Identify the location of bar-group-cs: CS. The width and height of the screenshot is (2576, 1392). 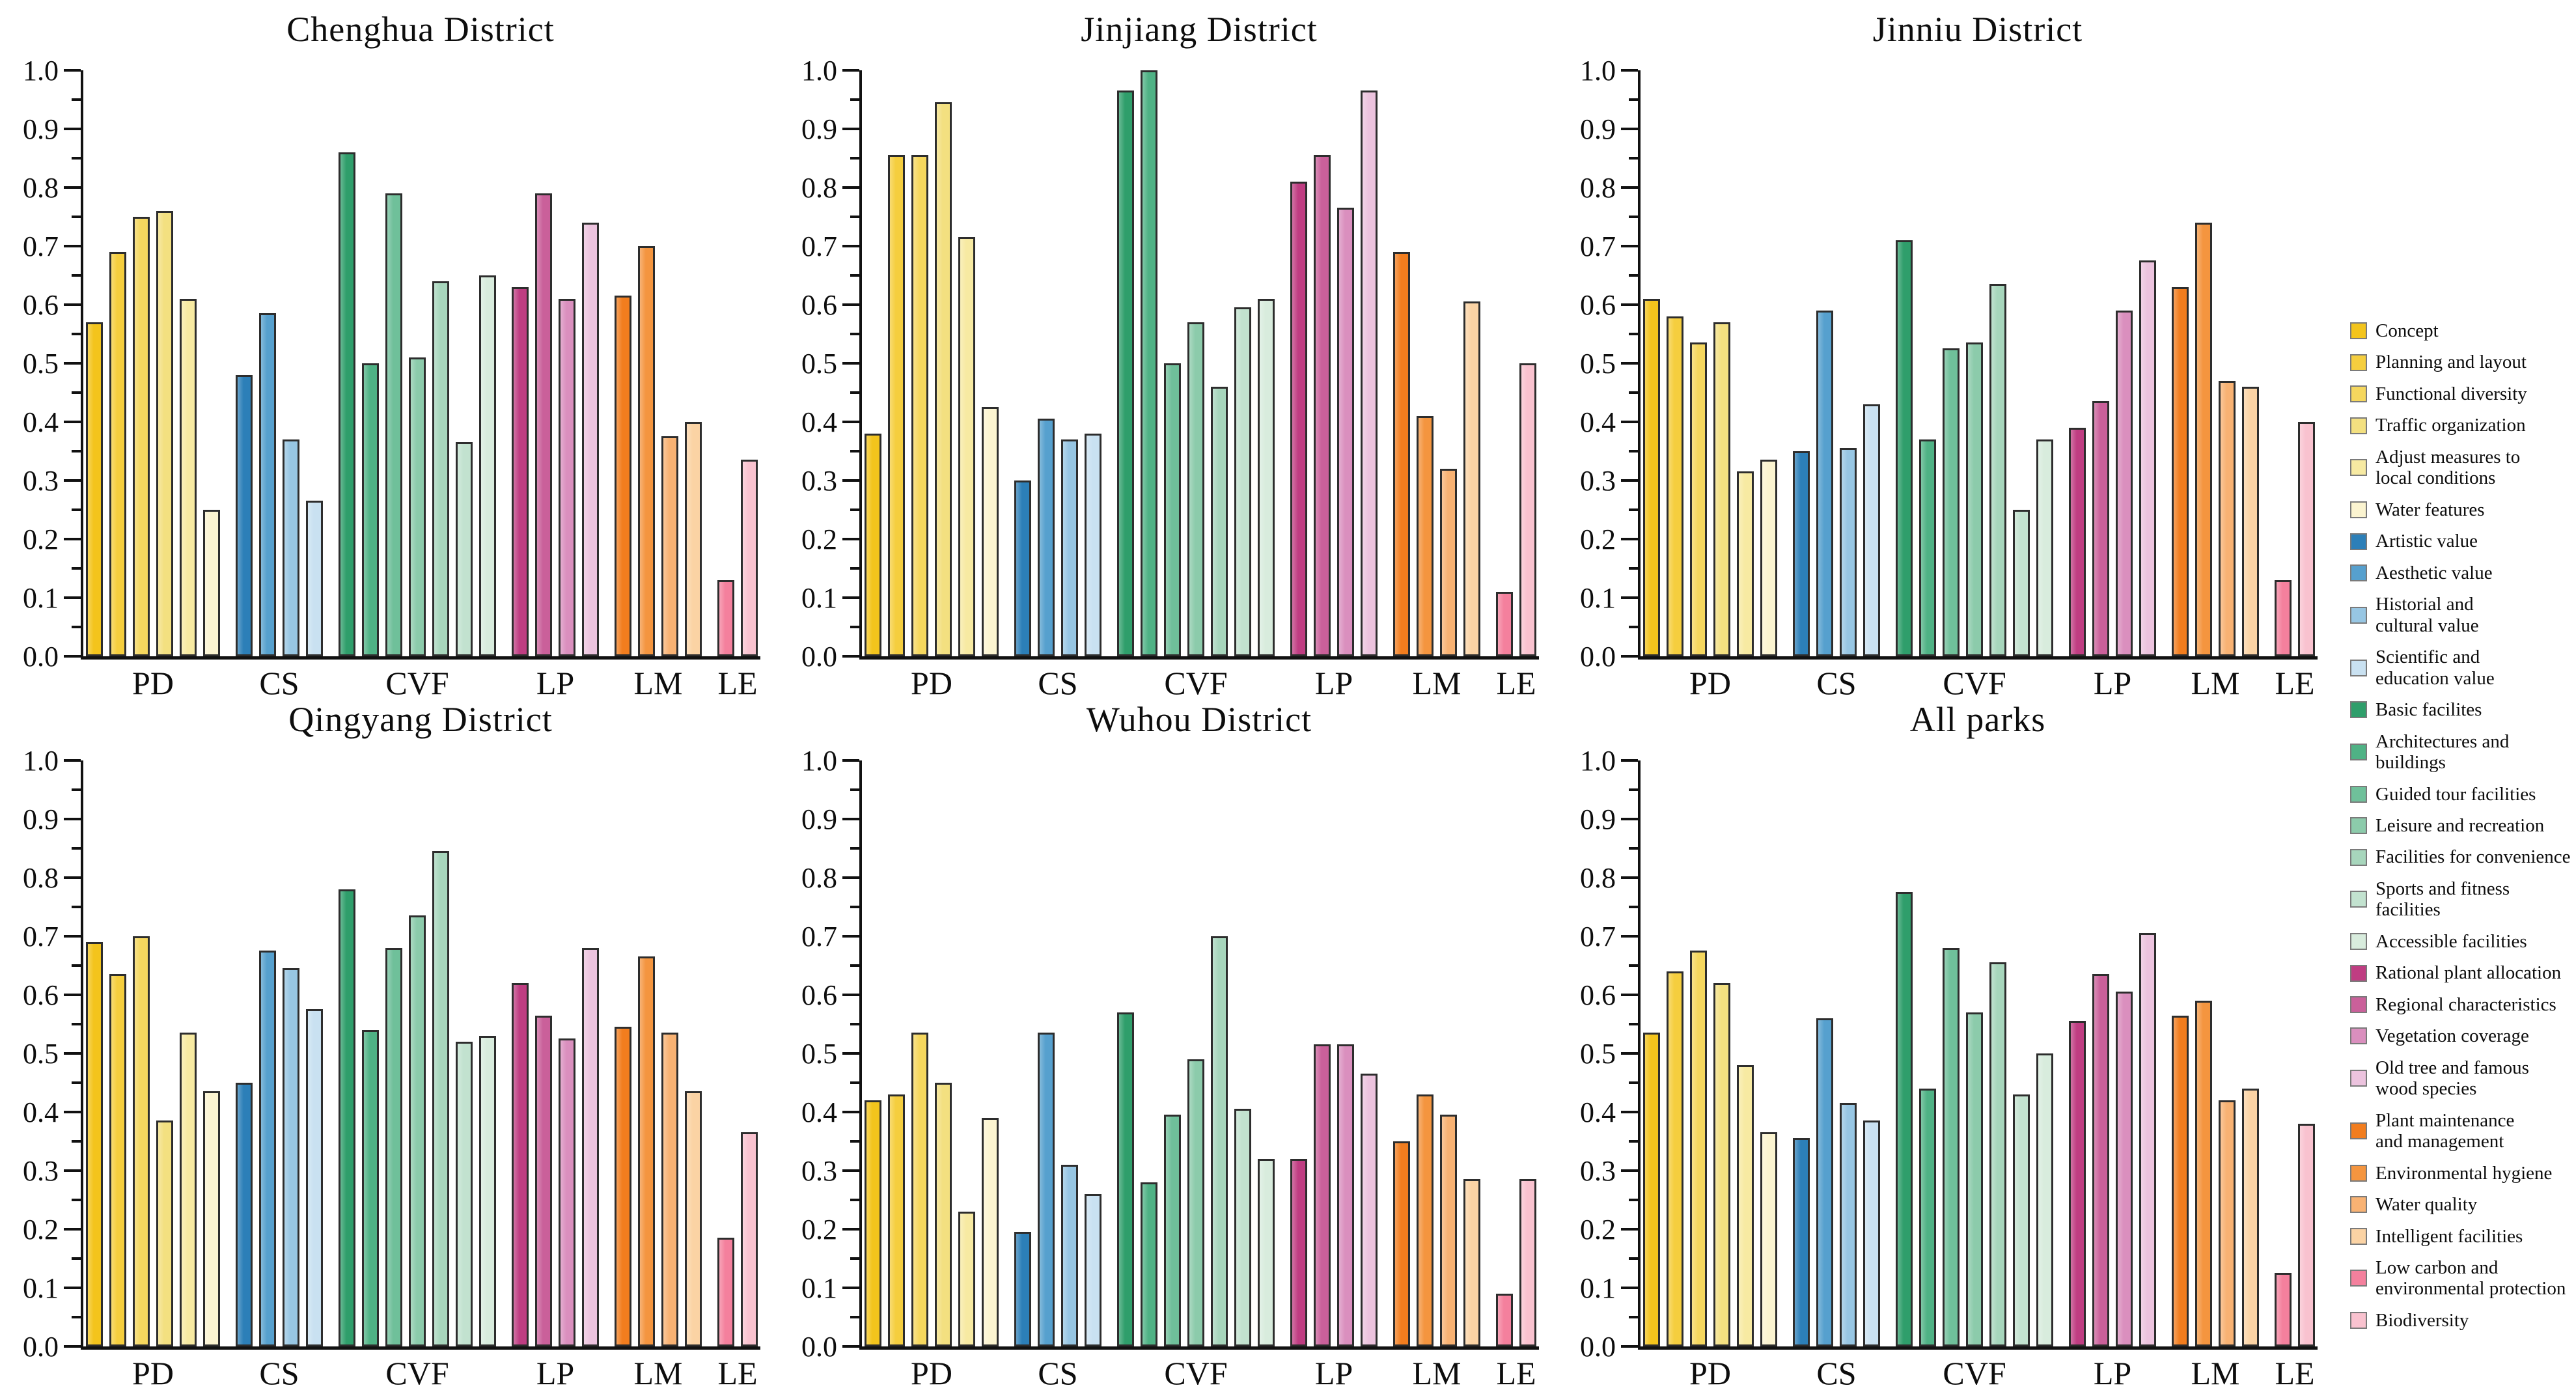
(279, 1075).